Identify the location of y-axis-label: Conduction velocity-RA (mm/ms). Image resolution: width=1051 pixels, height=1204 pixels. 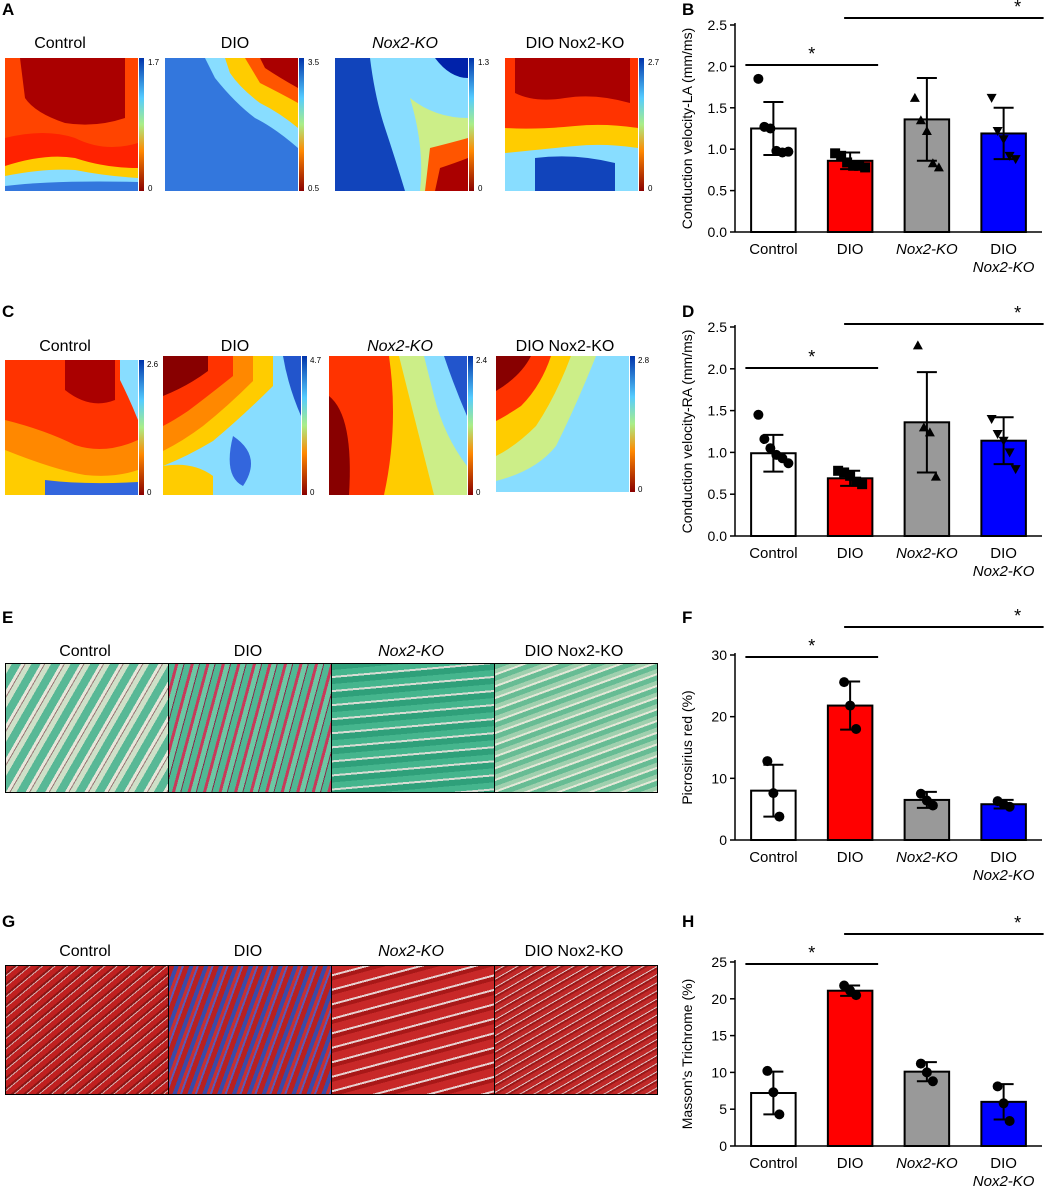
(687, 432).